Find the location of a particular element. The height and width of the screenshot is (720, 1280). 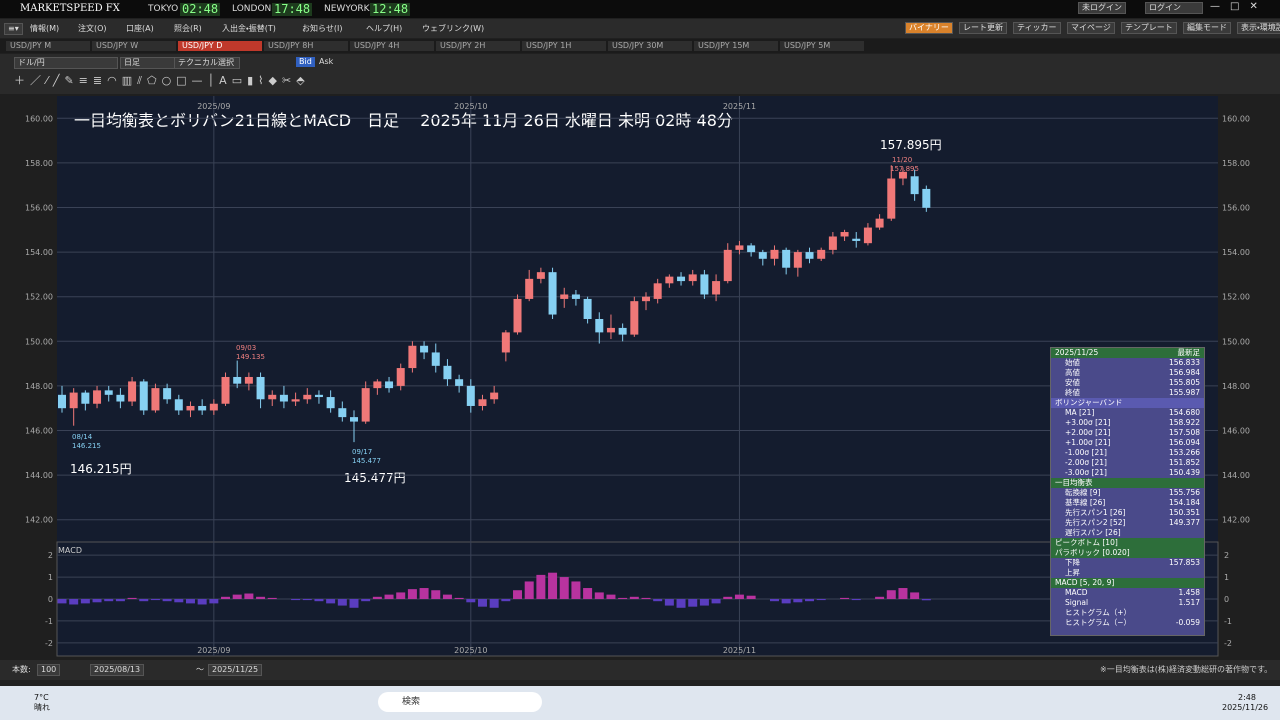

tab: USD/JPY 5M is located at coordinates (822, 46).